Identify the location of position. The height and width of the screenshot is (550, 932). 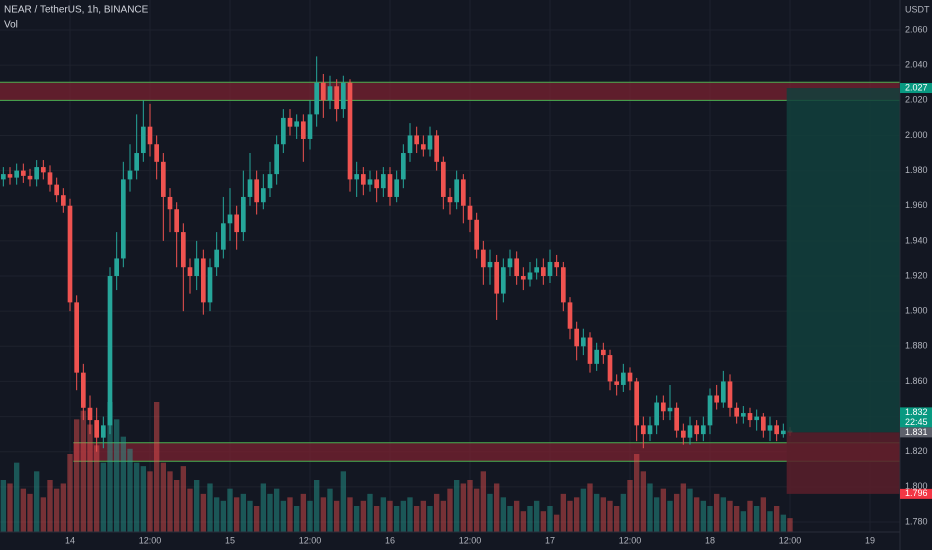
(843, 291).